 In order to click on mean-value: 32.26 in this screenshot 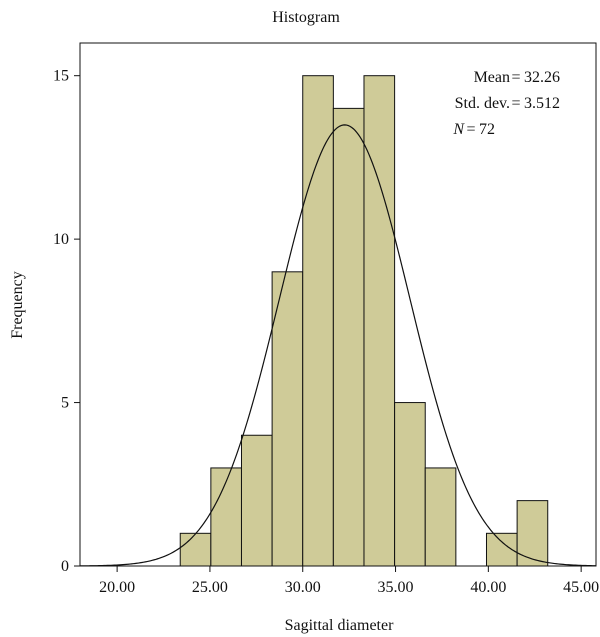, I will do `click(542, 77)`.